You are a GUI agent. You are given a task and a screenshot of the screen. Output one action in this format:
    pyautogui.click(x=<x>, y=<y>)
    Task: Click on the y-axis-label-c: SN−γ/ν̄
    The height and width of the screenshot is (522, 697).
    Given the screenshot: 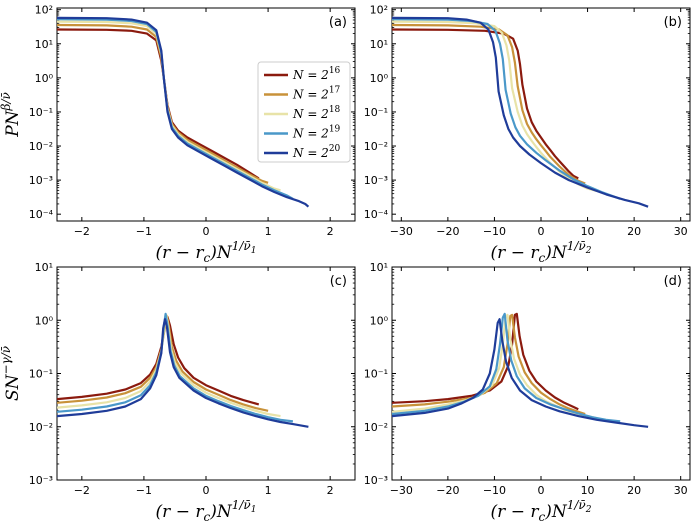 What is the action you would take?
    pyautogui.click(x=11, y=373)
    